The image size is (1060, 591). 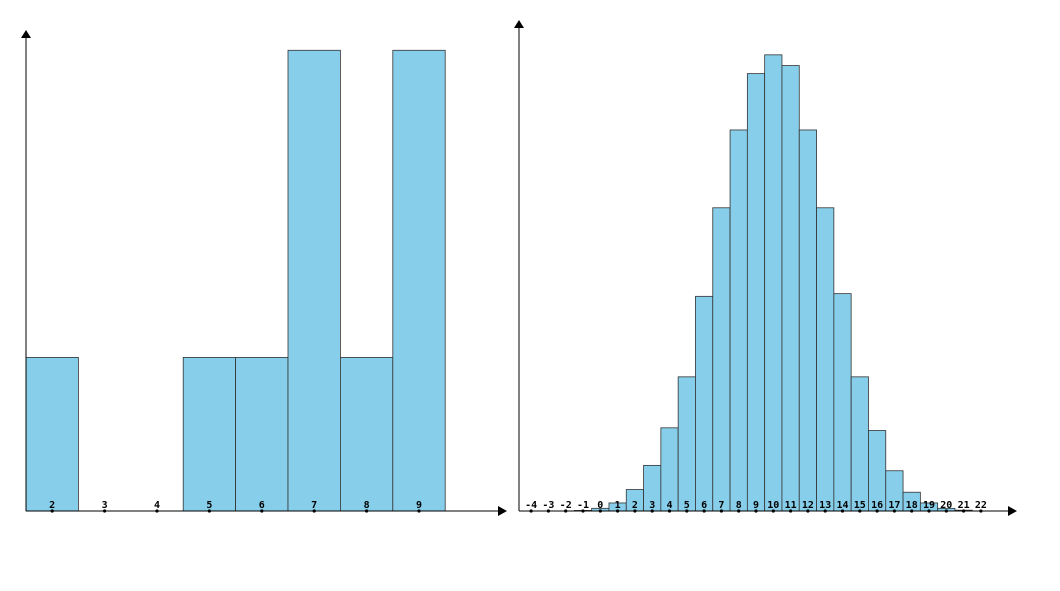 What do you see at coordinates (825, 505) in the screenshot?
I see `x-tick-label-13: 13` at bounding box center [825, 505].